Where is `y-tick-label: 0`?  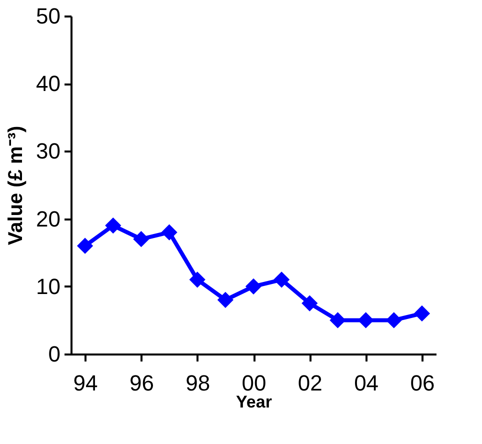
y-tick-label: 0 is located at coordinates (54, 354).